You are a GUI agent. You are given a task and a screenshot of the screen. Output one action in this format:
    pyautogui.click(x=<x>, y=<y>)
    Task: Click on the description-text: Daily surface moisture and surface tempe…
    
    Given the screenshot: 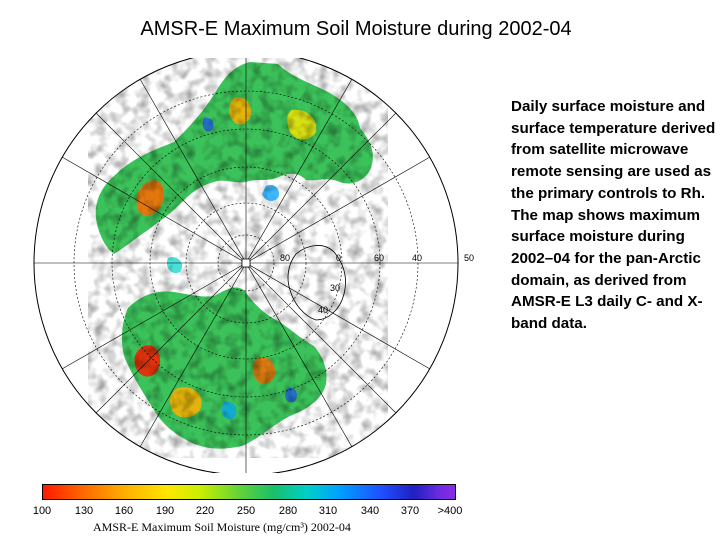 What is the action you would take?
    pyautogui.click(x=613, y=215)
    